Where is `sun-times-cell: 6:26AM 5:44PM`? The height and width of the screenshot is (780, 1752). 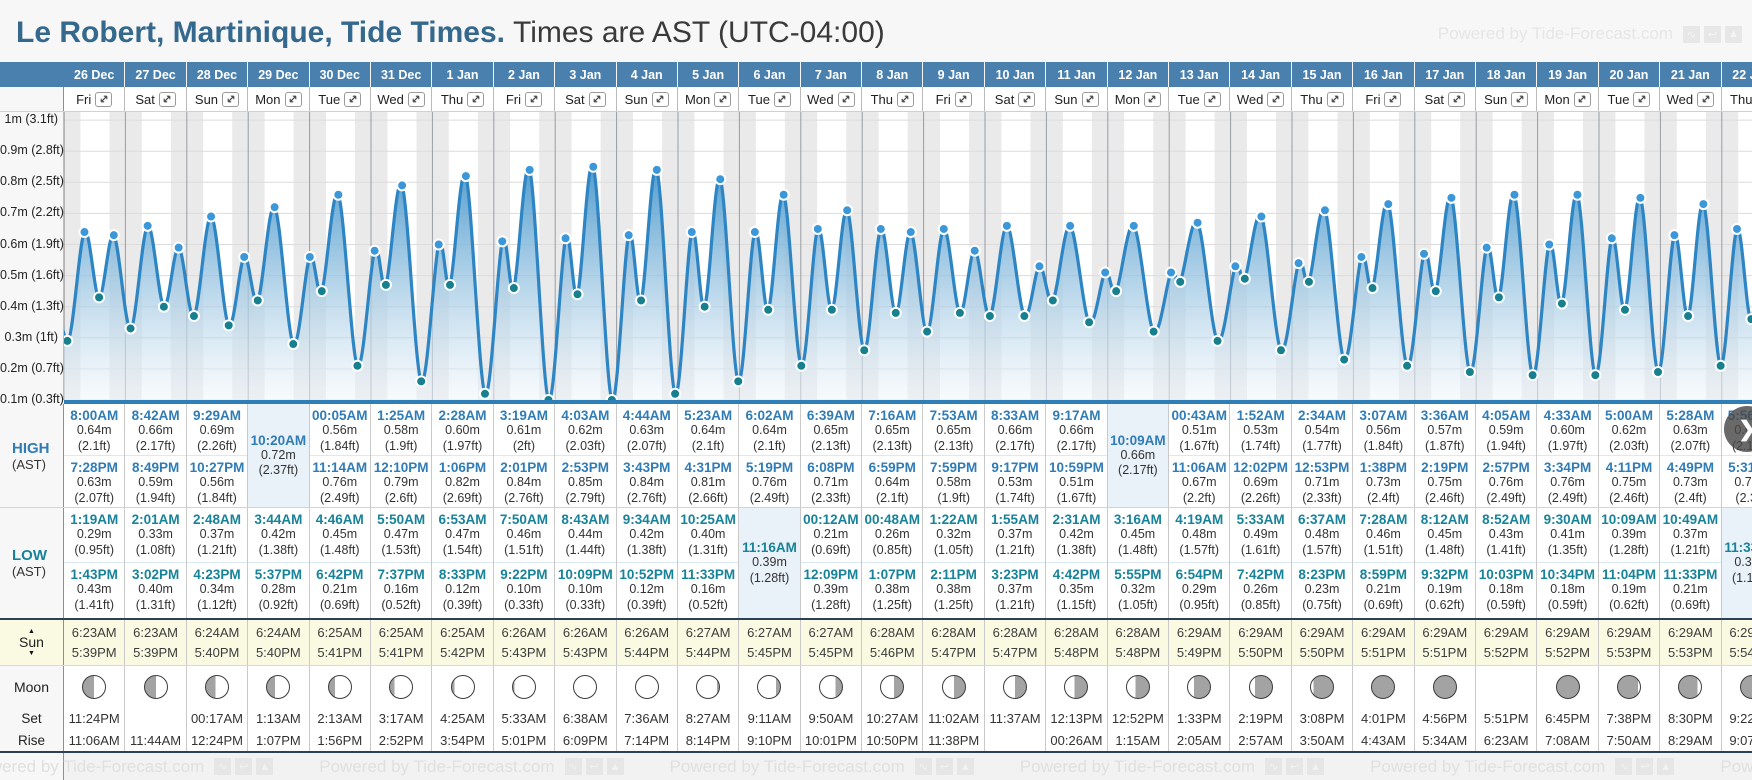
sun-times-cell: 6:26AM 5:44PM is located at coordinates (647, 642).